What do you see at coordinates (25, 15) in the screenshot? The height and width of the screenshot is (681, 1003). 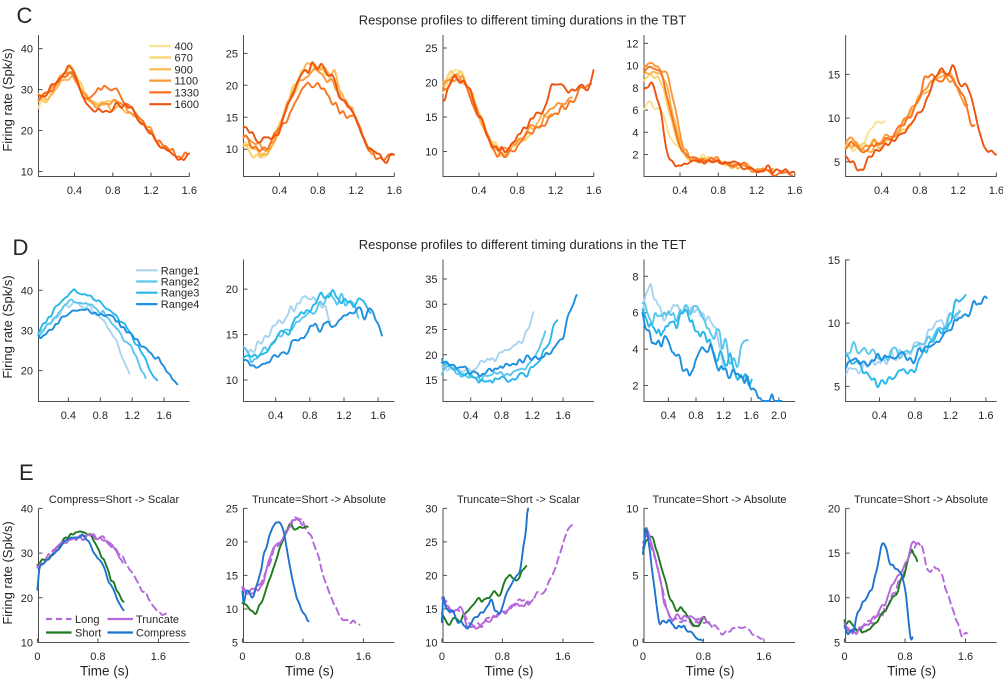 I see `svg-text: C` at bounding box center [25, 15].